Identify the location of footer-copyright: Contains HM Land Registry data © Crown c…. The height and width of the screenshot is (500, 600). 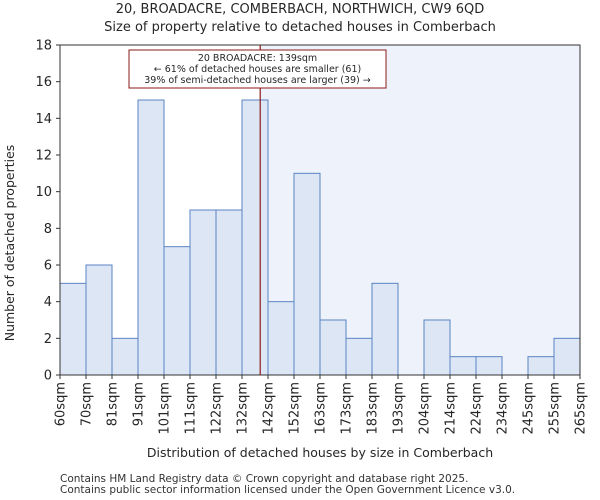
(264, 479).